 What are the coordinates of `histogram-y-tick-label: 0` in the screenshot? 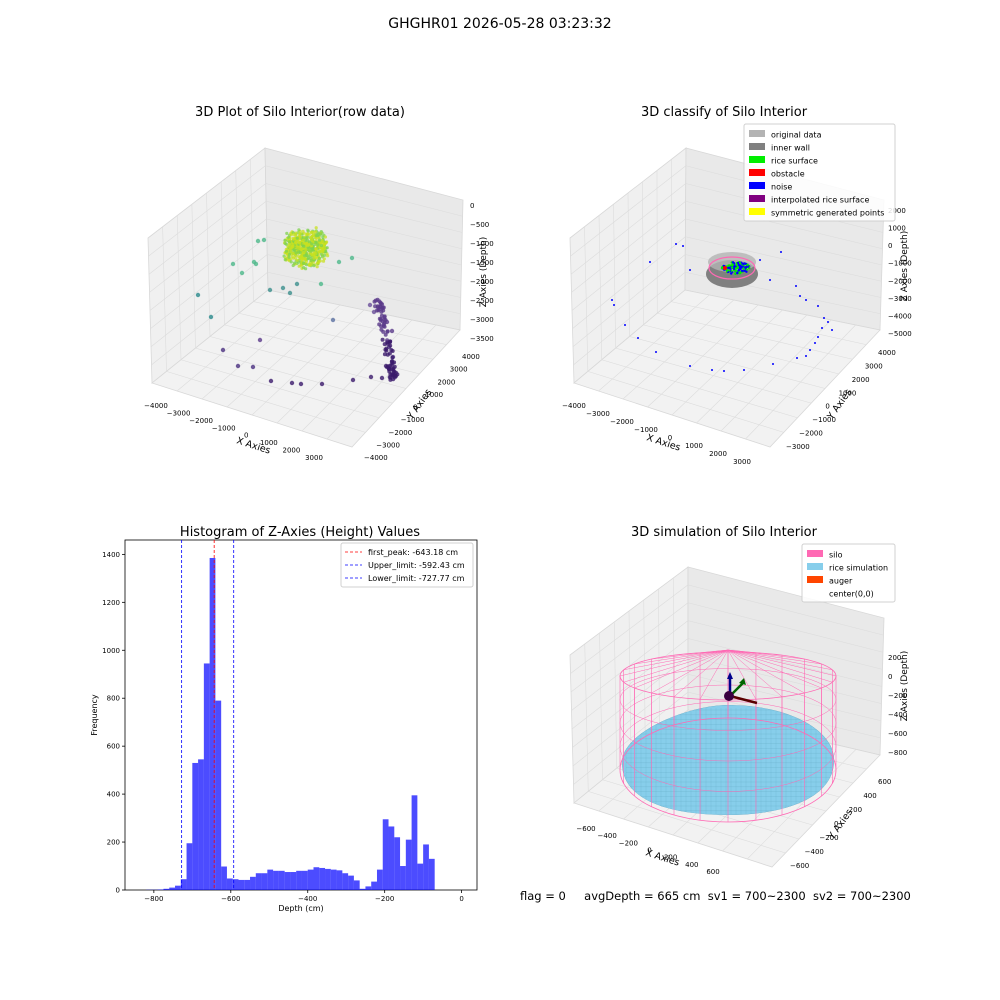 It's located at (118, 891).